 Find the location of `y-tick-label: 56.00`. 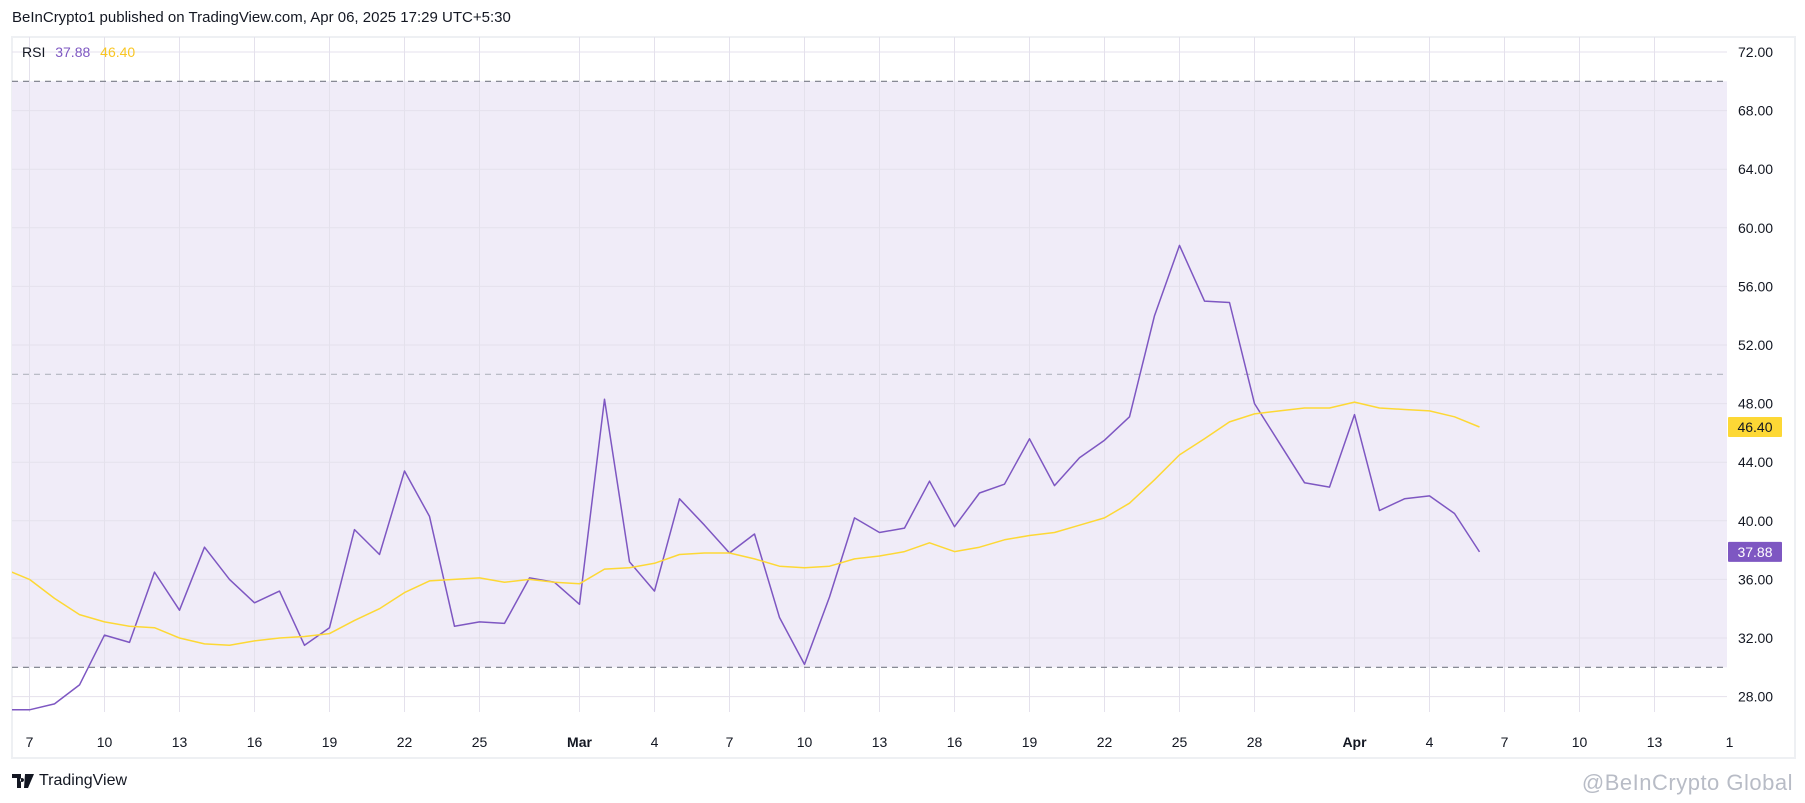

y-tick-label: 56.00 is located at coordinates (1755, 286).